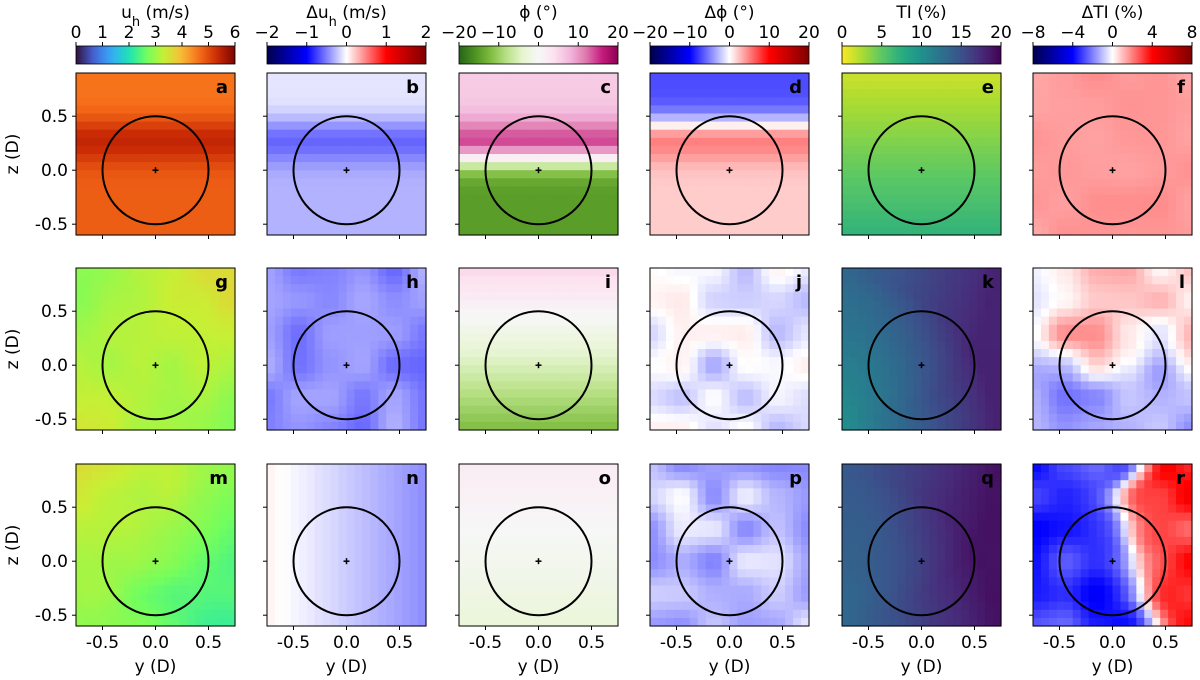 The height and width of the screenshot is (680, 1200). Describe the element at coordinates (266, 33) in the screenshot. I see `colorbar-tick-label: −2` at that location.